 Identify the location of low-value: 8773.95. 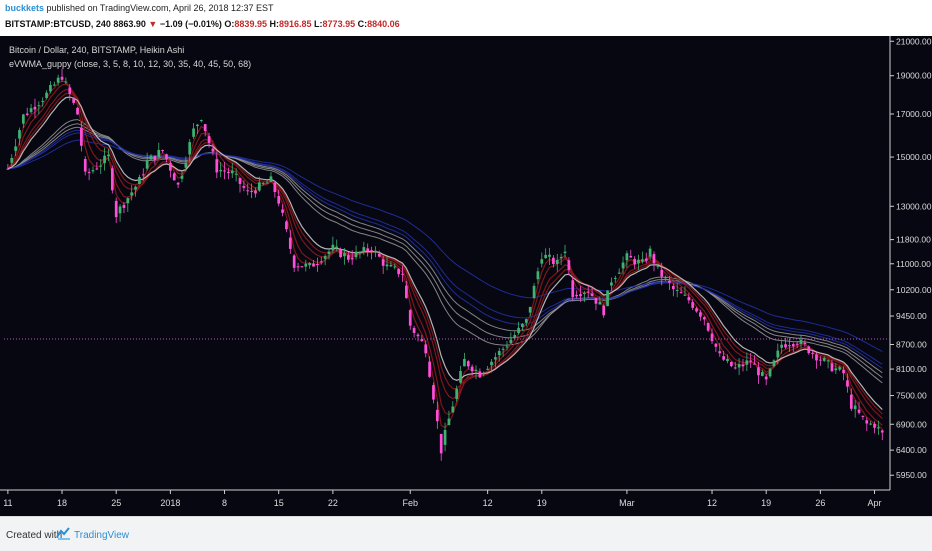
(339, 24).